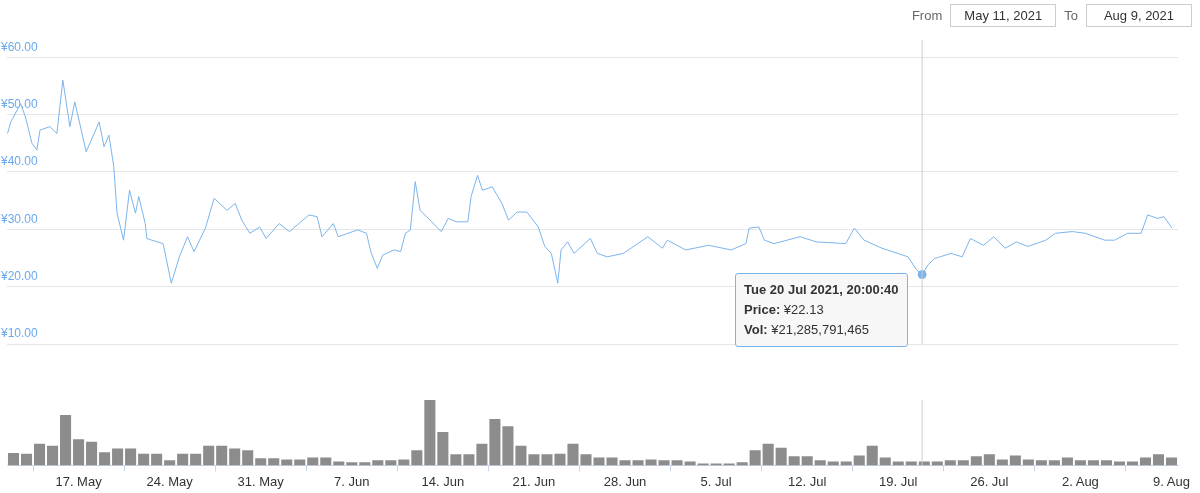  I want to click on date-field: Aug 9, 2021, so click(1139, 15).